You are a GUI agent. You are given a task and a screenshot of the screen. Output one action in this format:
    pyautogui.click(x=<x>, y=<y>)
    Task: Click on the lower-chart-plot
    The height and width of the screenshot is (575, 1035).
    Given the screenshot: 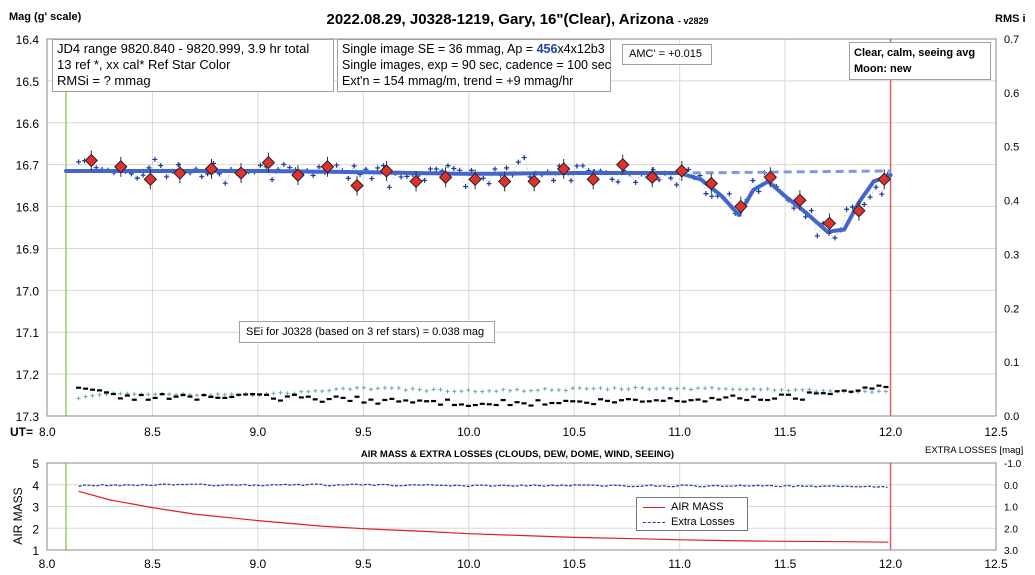 What is the action you would take?
    pyautogui.click(x=478, y=506)
    